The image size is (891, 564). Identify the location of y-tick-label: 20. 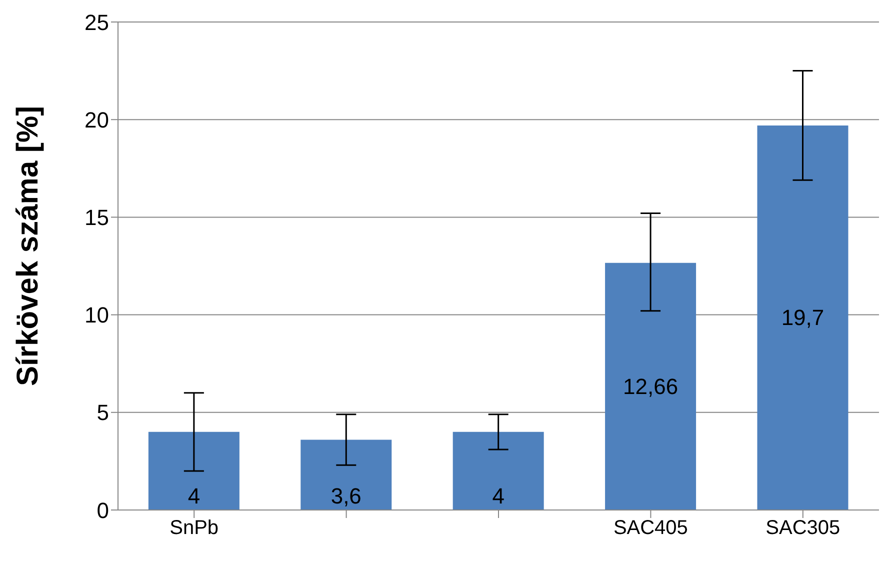
(96, 119).